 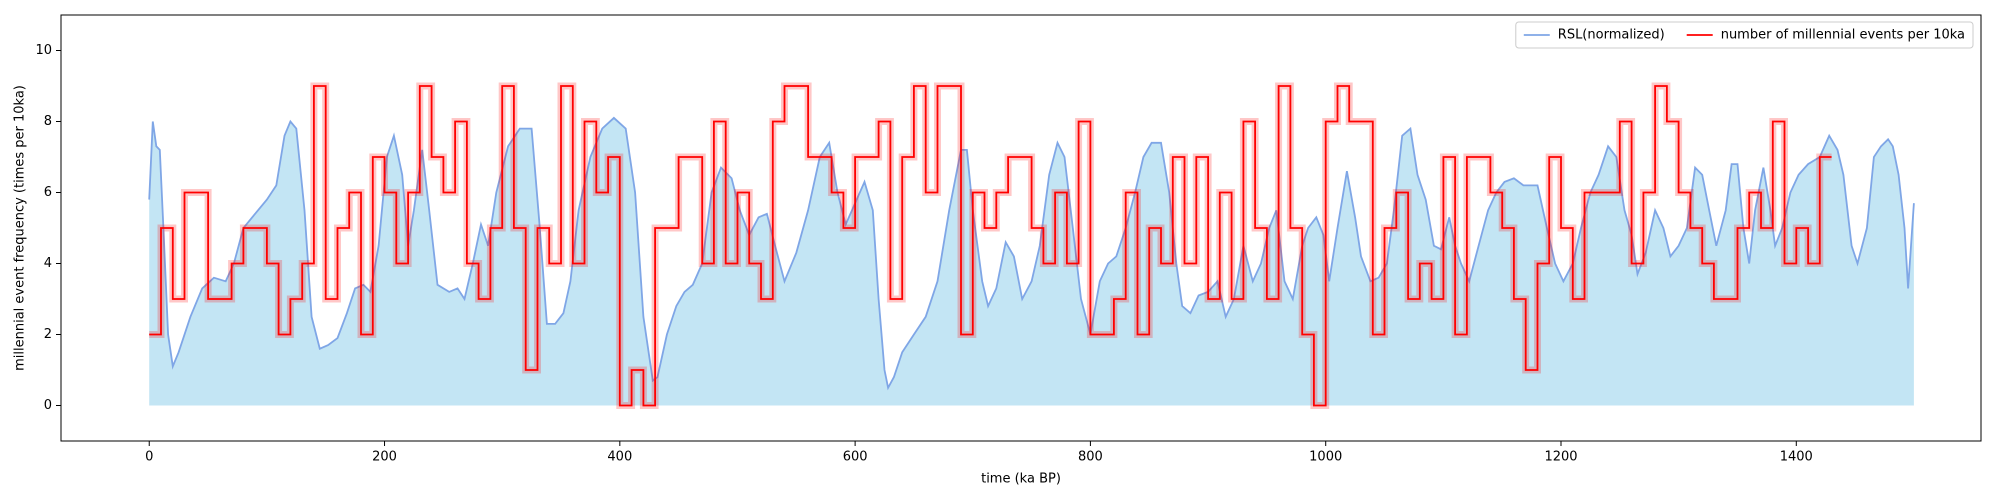 I want to click on x-axis-label: time (ka BP), so click(x=1021, y=479).